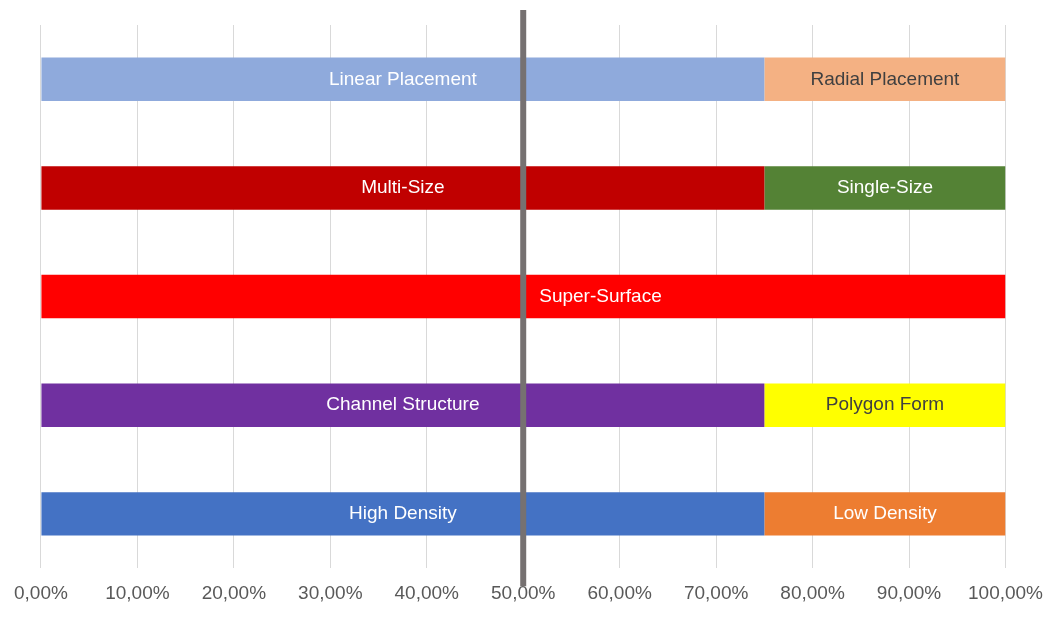 This screenshot has height=621, width=1057. What do you see at coordinates (885, 513) in the screenshot?
I see `data-label: Low Density` at bounding box center [885, 513].